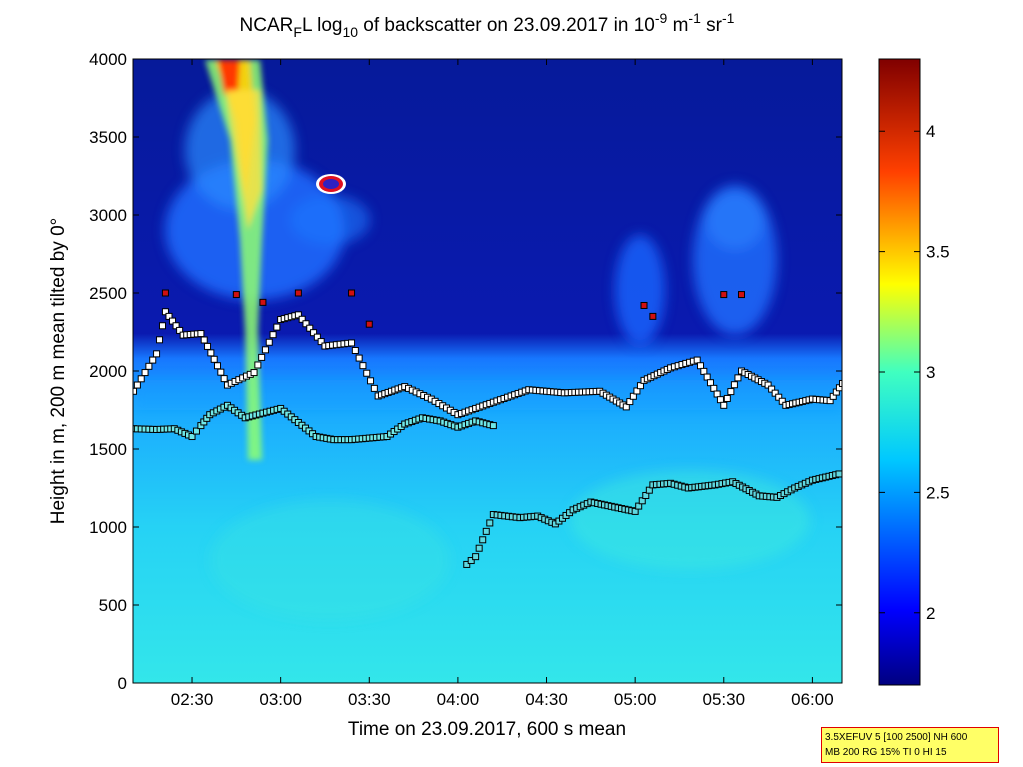 The image size is (1023, 767). What do you see at coordinates (113, 605) in the screenshot?
I see `y-tick-label: 500` at bounding box center [113, 605].